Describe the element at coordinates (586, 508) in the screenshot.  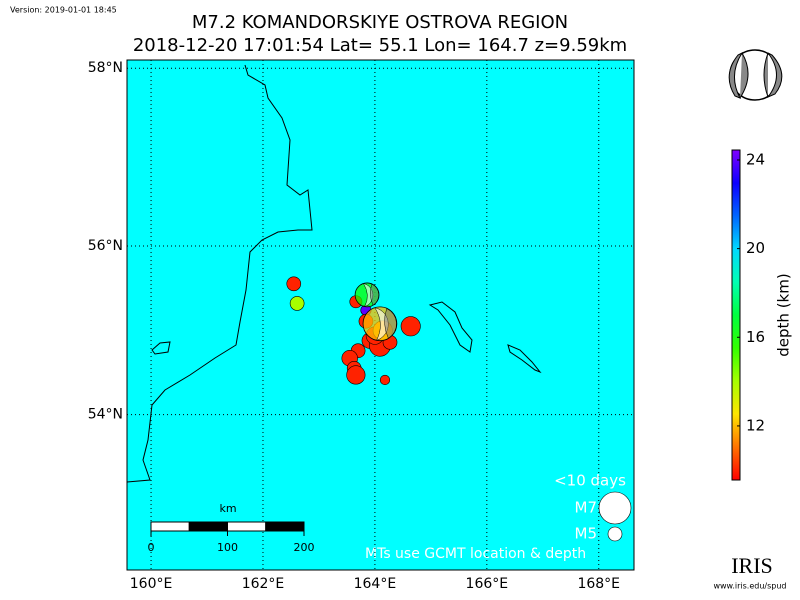
I see `legend-label: M7` at that location.